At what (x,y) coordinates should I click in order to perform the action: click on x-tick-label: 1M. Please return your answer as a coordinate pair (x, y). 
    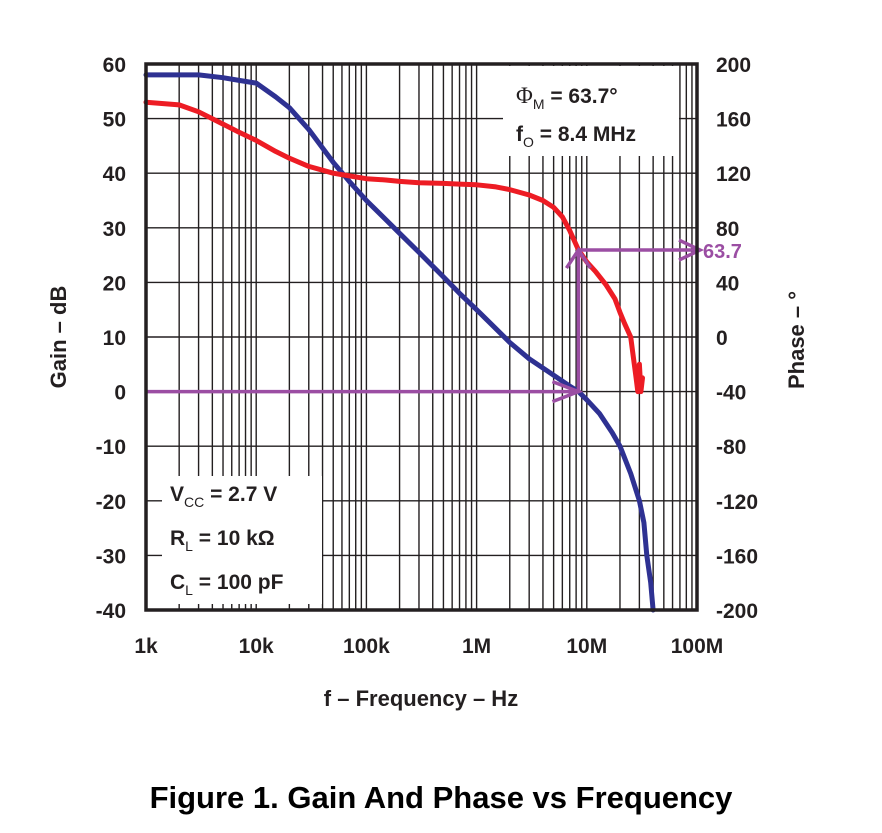
    Looking at the image, I should click on (476, 646).